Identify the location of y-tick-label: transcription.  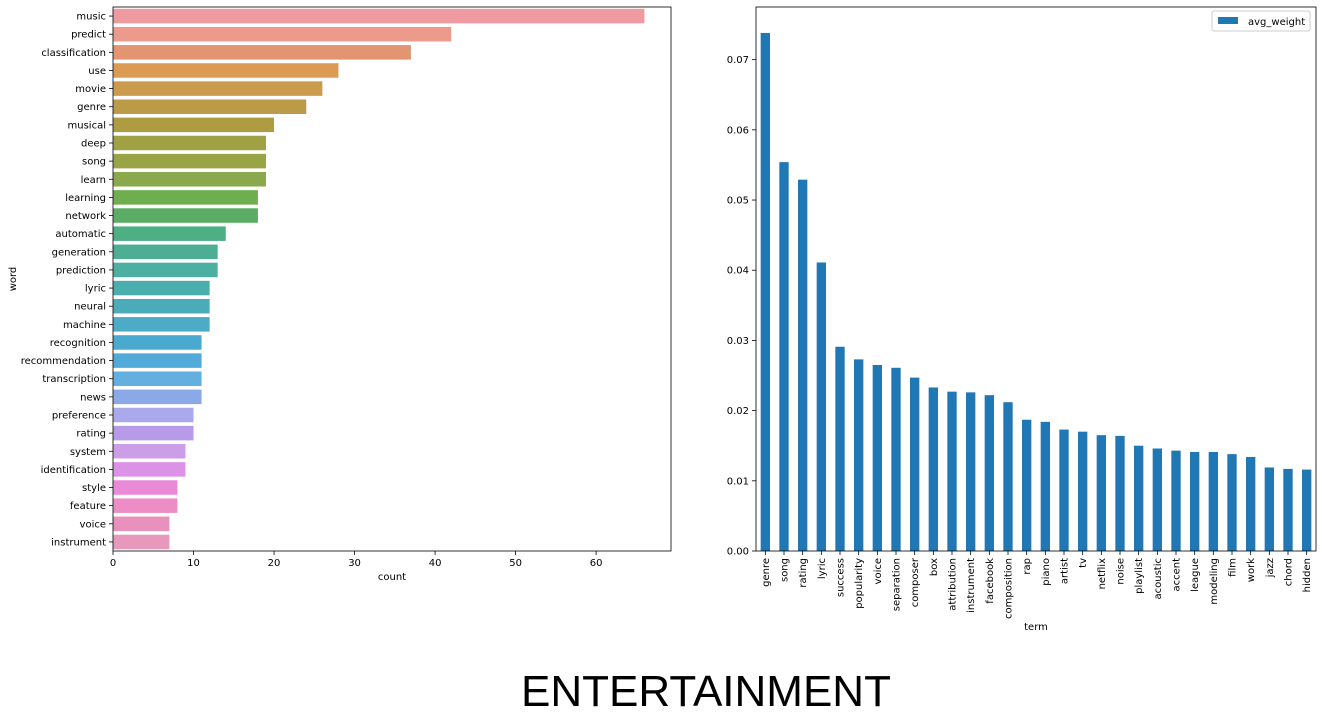
(74, 379).